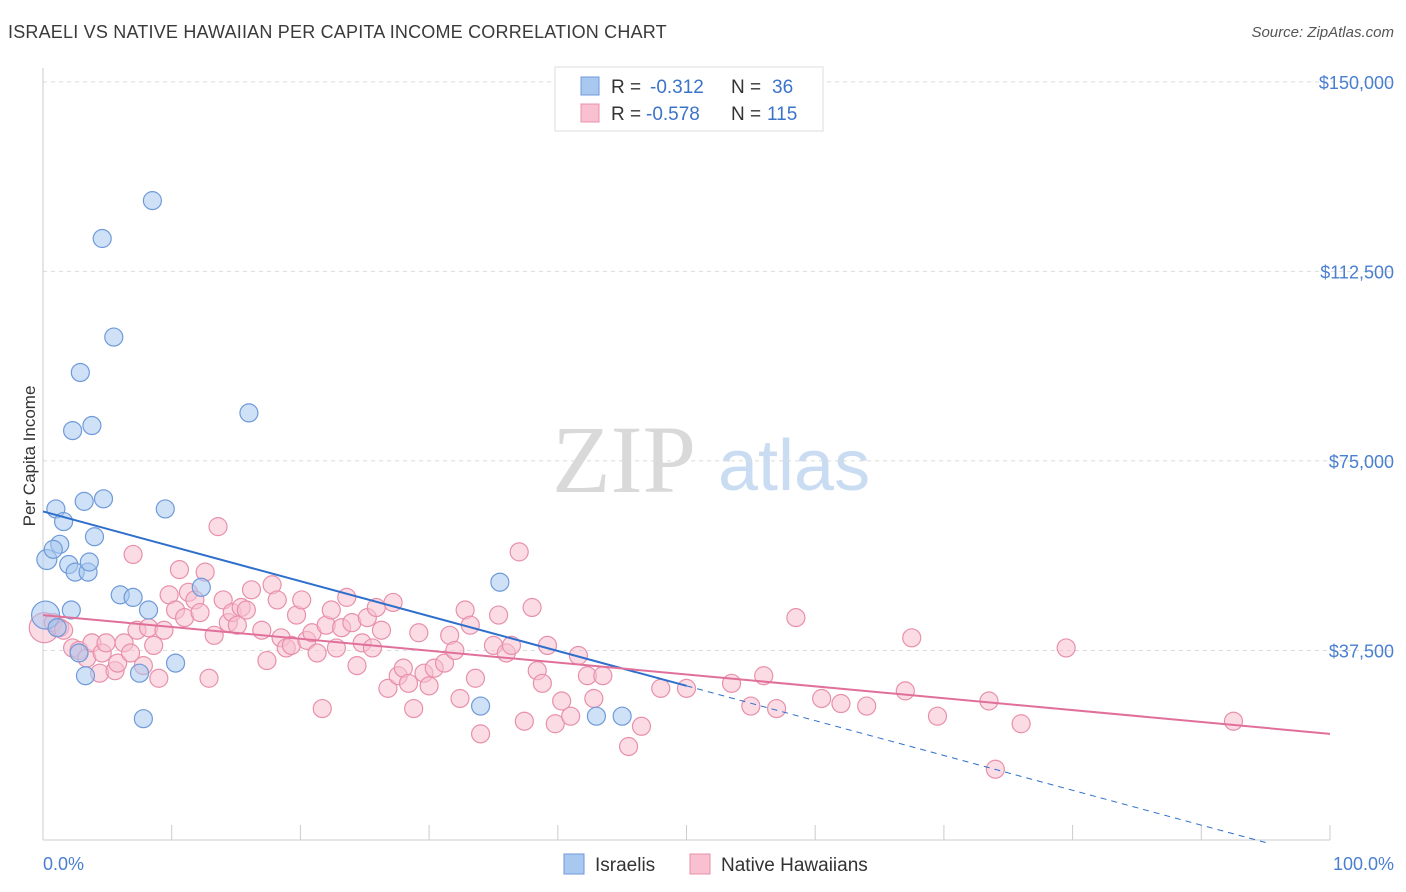 The width and height of the screenshot is (1406, 892). I want to click on y-axis-label: Per Capita Income, so click(29, 456).